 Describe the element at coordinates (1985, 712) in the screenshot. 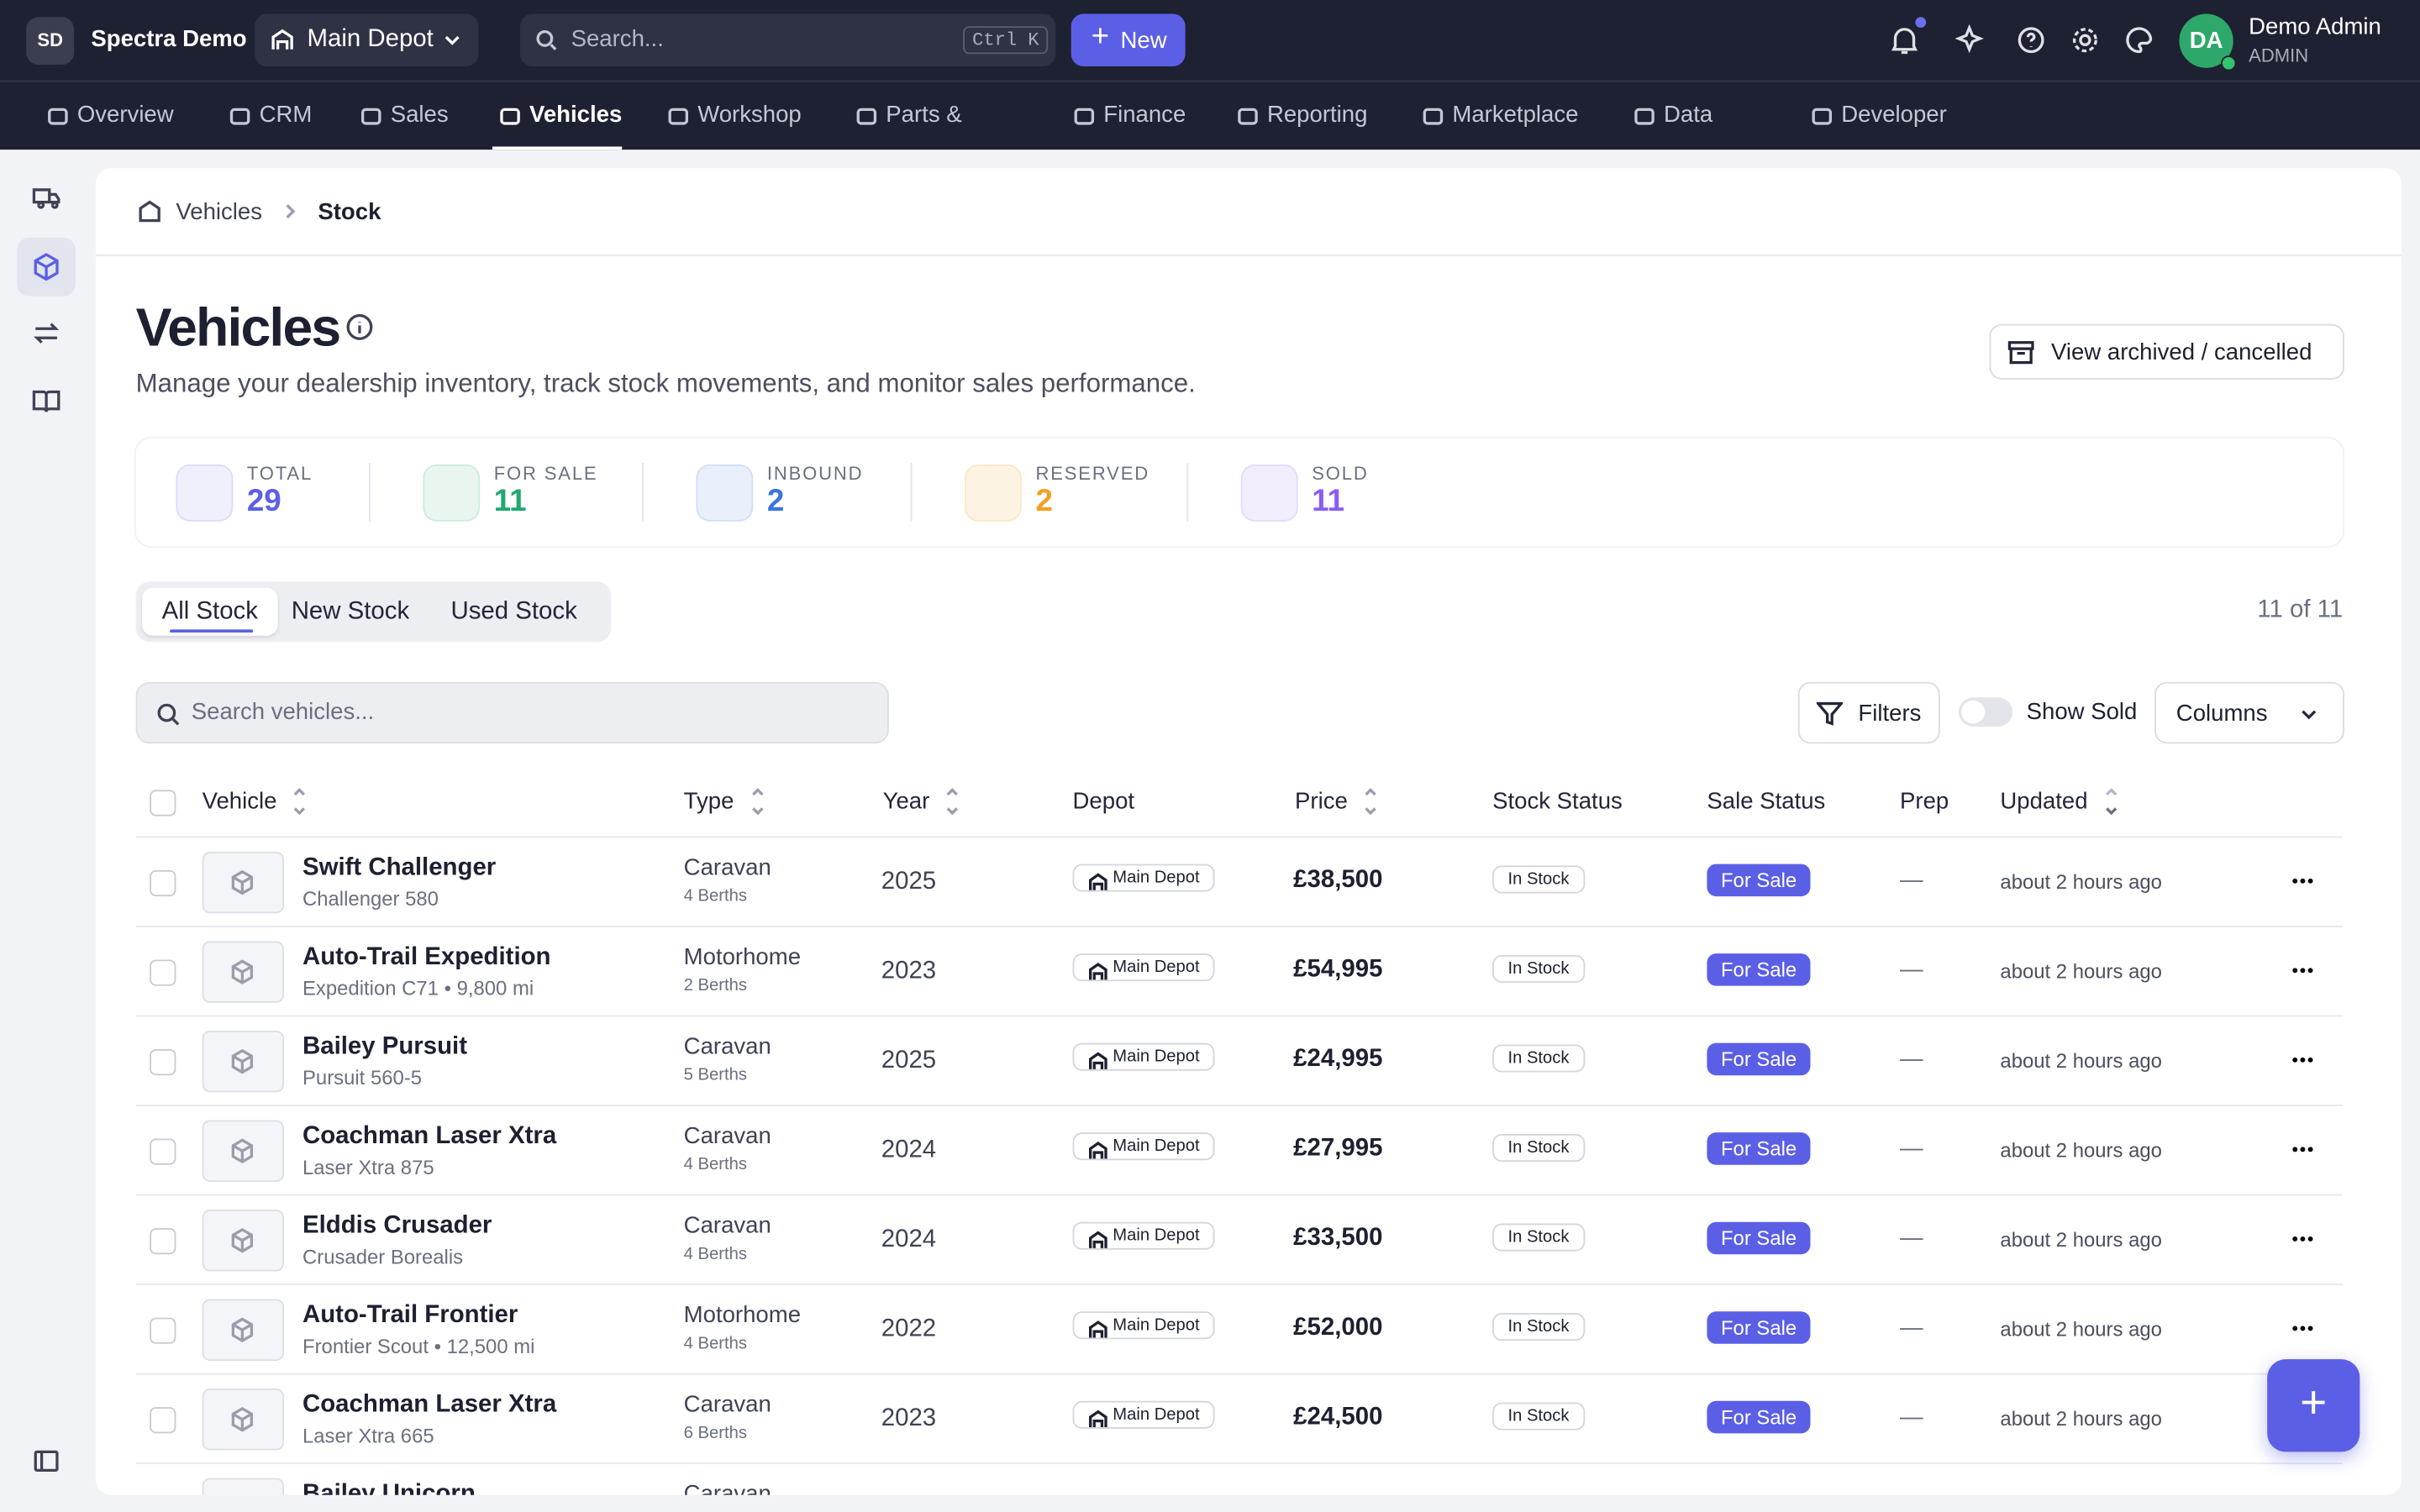

I see `show-sold-toggle` at that location.